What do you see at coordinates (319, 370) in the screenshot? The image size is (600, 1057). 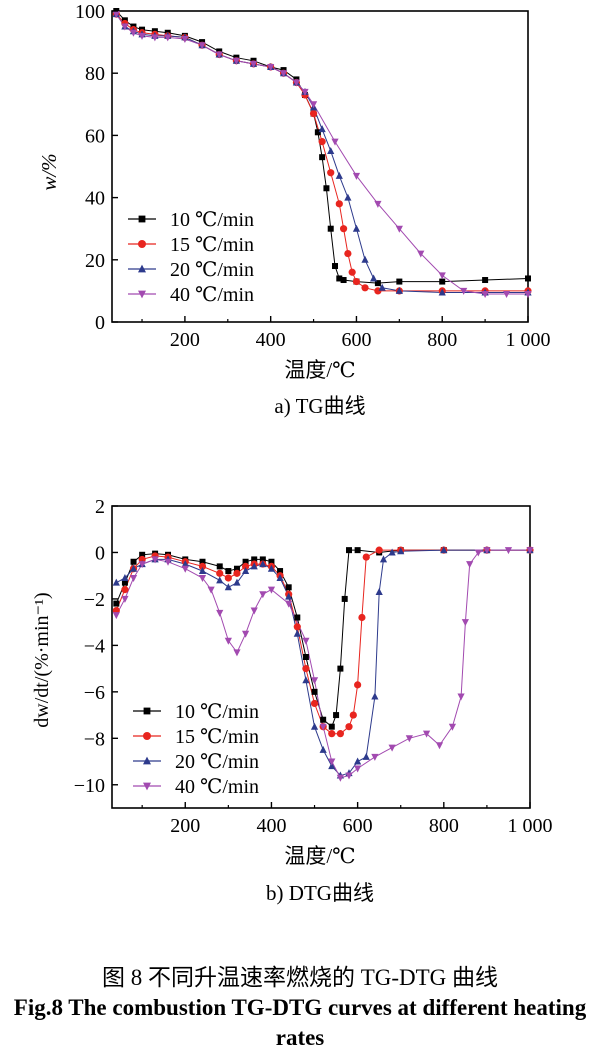 I see `tg-xlabel: 温度/℃` at bounding box center [319, 370].